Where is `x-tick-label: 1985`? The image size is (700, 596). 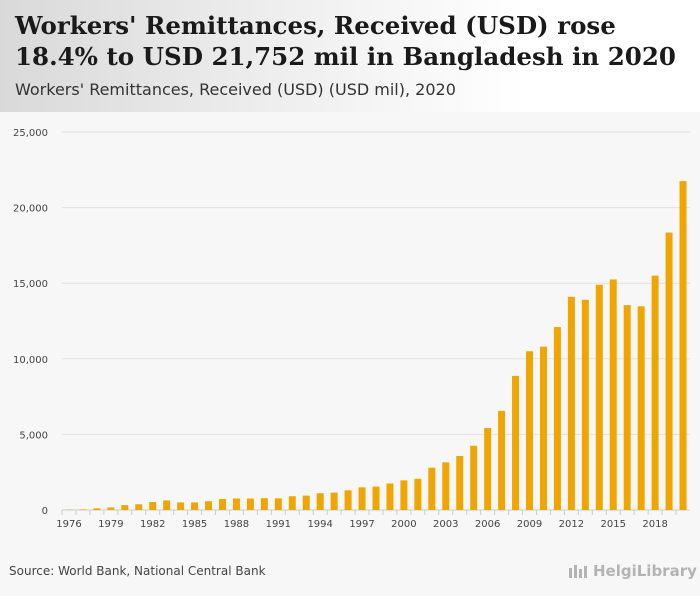
x-tick-label: 1985 is located at coordinates (194, 524).